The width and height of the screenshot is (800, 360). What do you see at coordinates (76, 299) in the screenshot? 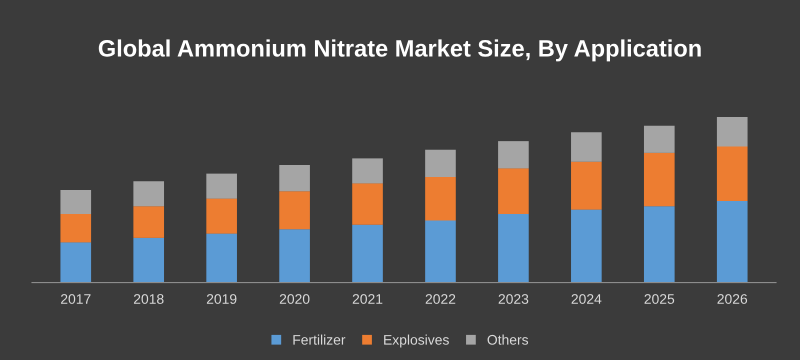
I see `x-tick-label: 2017` at bounding box center [76, 299].